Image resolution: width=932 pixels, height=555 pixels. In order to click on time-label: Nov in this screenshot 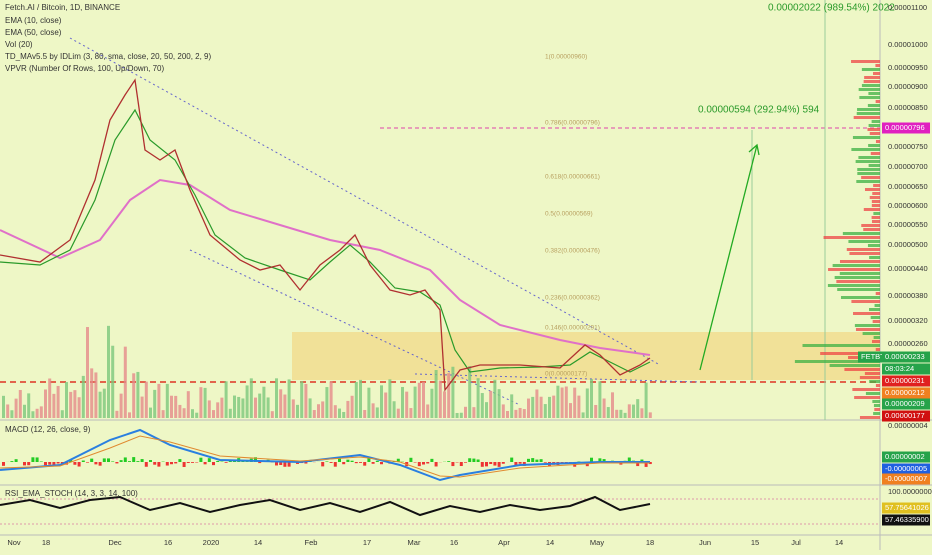, I will do `click(14, 542)`.